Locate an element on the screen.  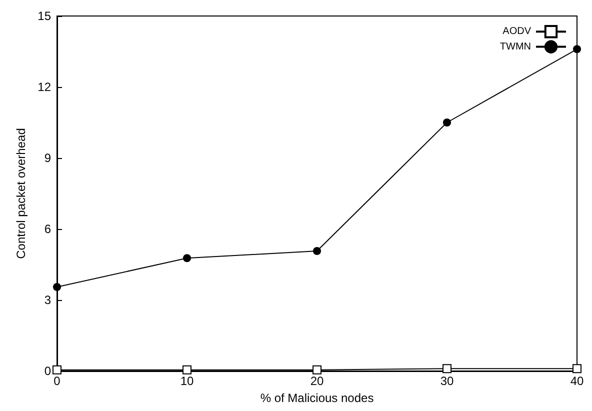
x-tick-label: 20 is located at coordinates (317, 381).